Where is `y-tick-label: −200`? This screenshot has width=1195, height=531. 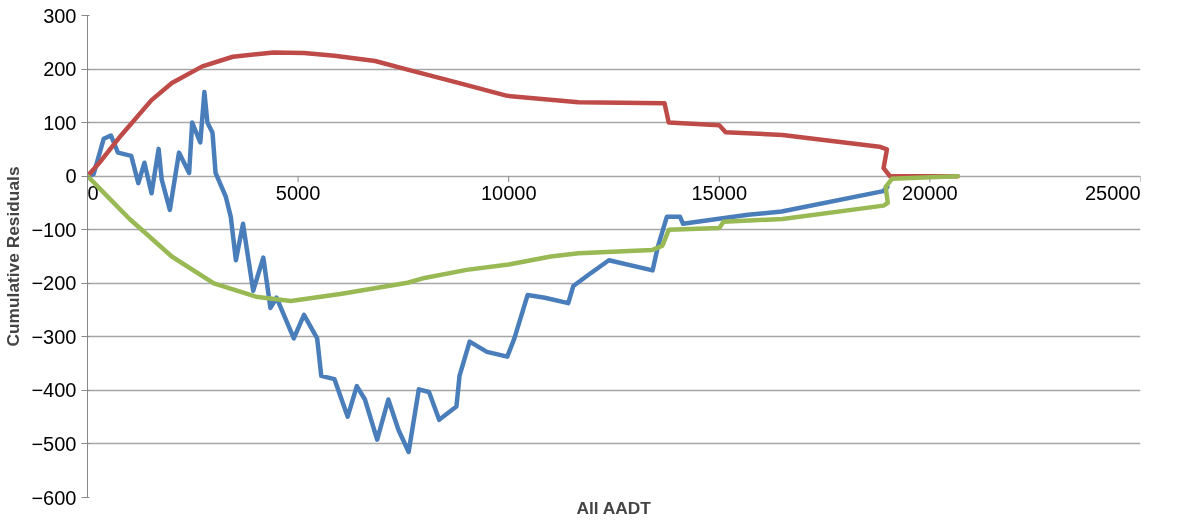
y-tick-label: −200 is located at coordinates (54, 283).